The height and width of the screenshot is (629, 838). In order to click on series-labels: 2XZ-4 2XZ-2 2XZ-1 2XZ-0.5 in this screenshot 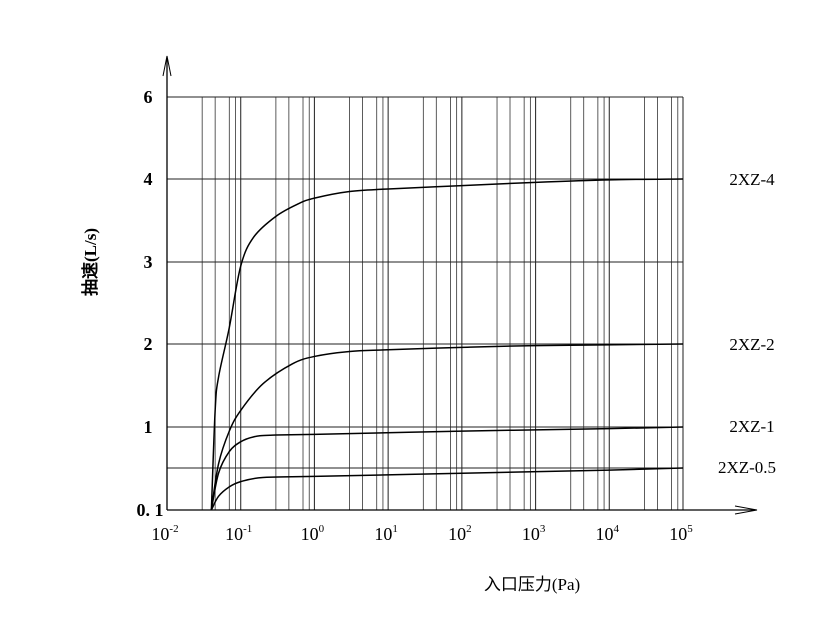, I will do `click(747, 323)`.